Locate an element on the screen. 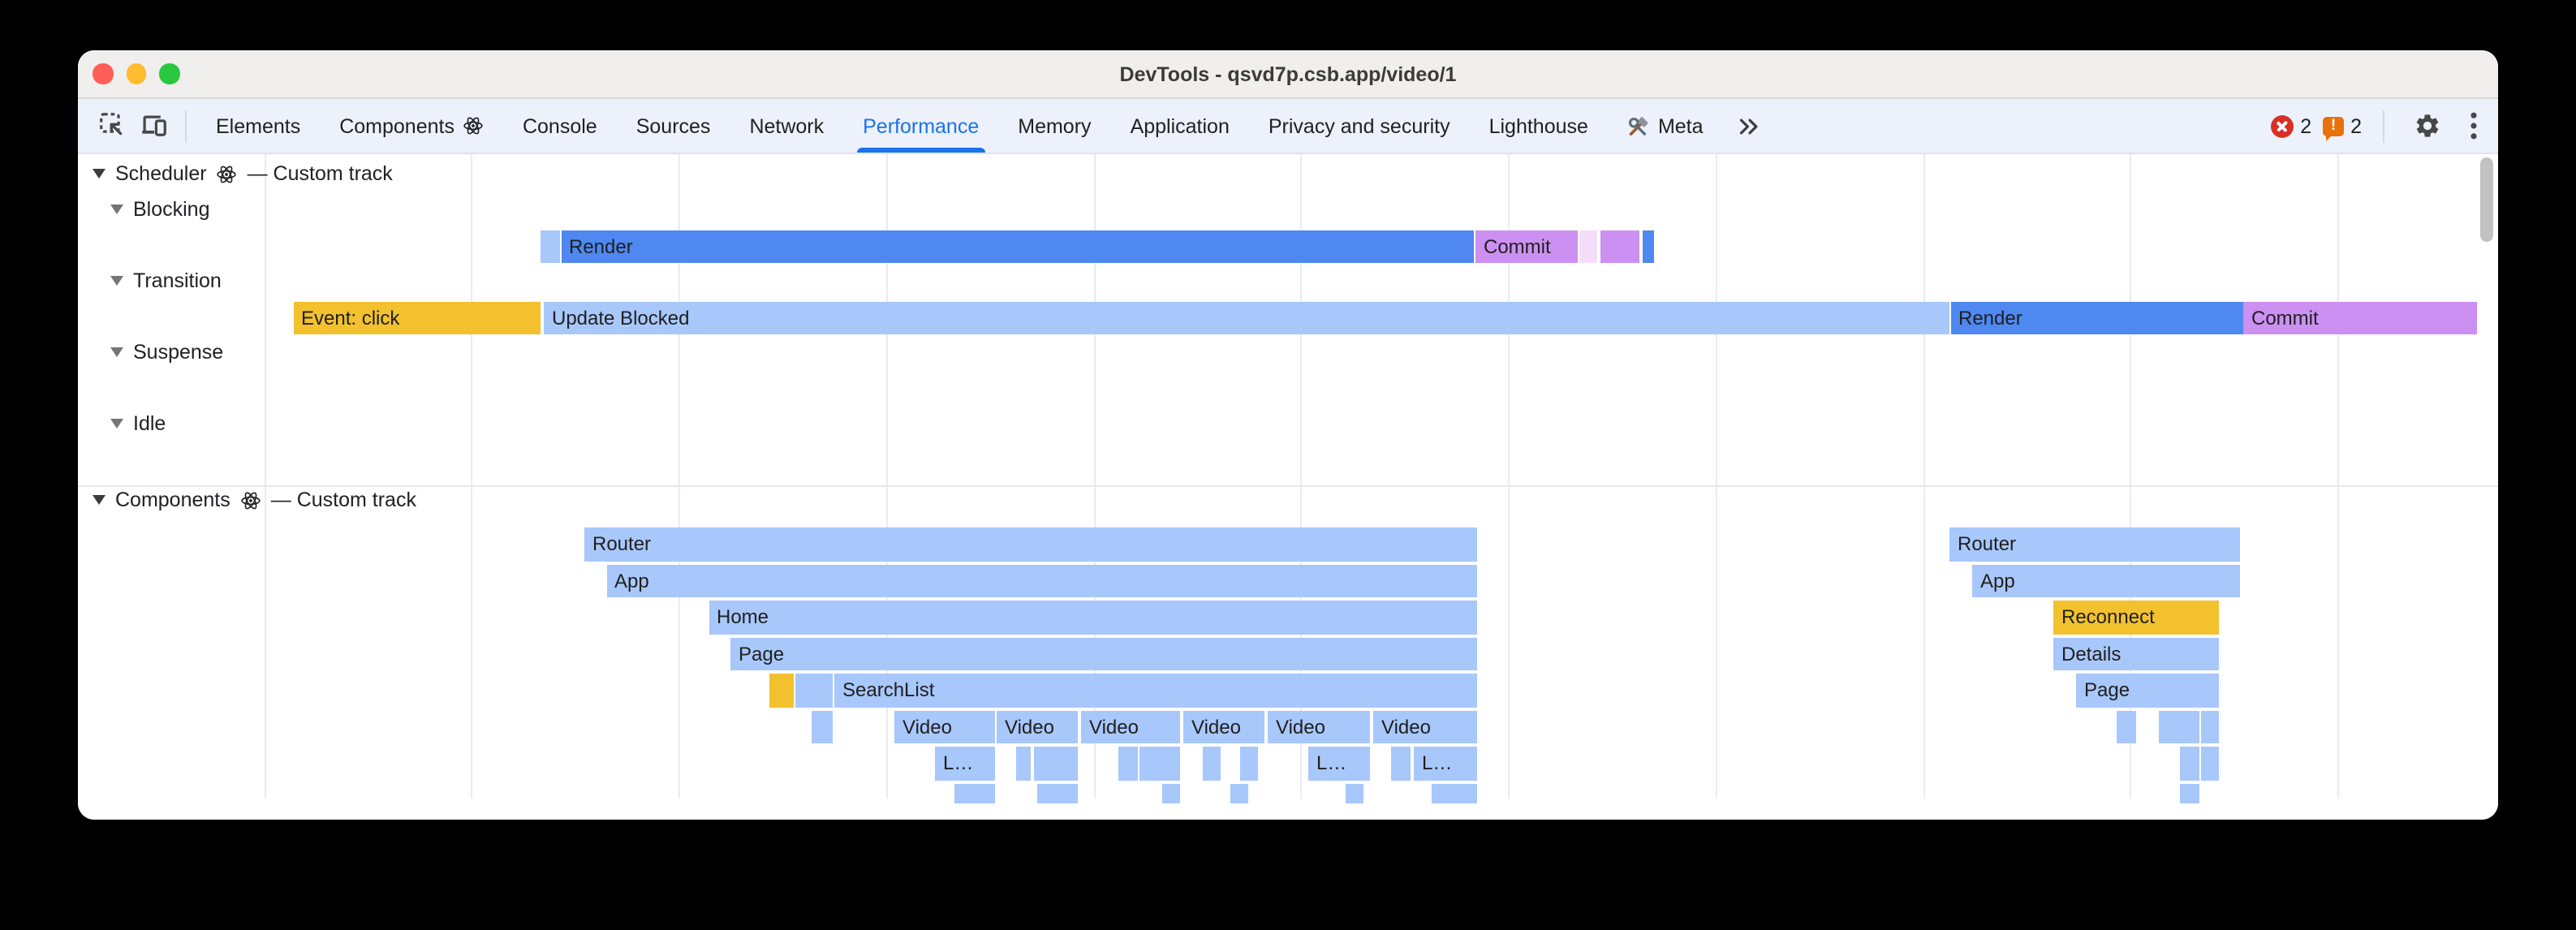  tab-privacy-and-security: Privacy and security is located at coordinates (1360, 126).